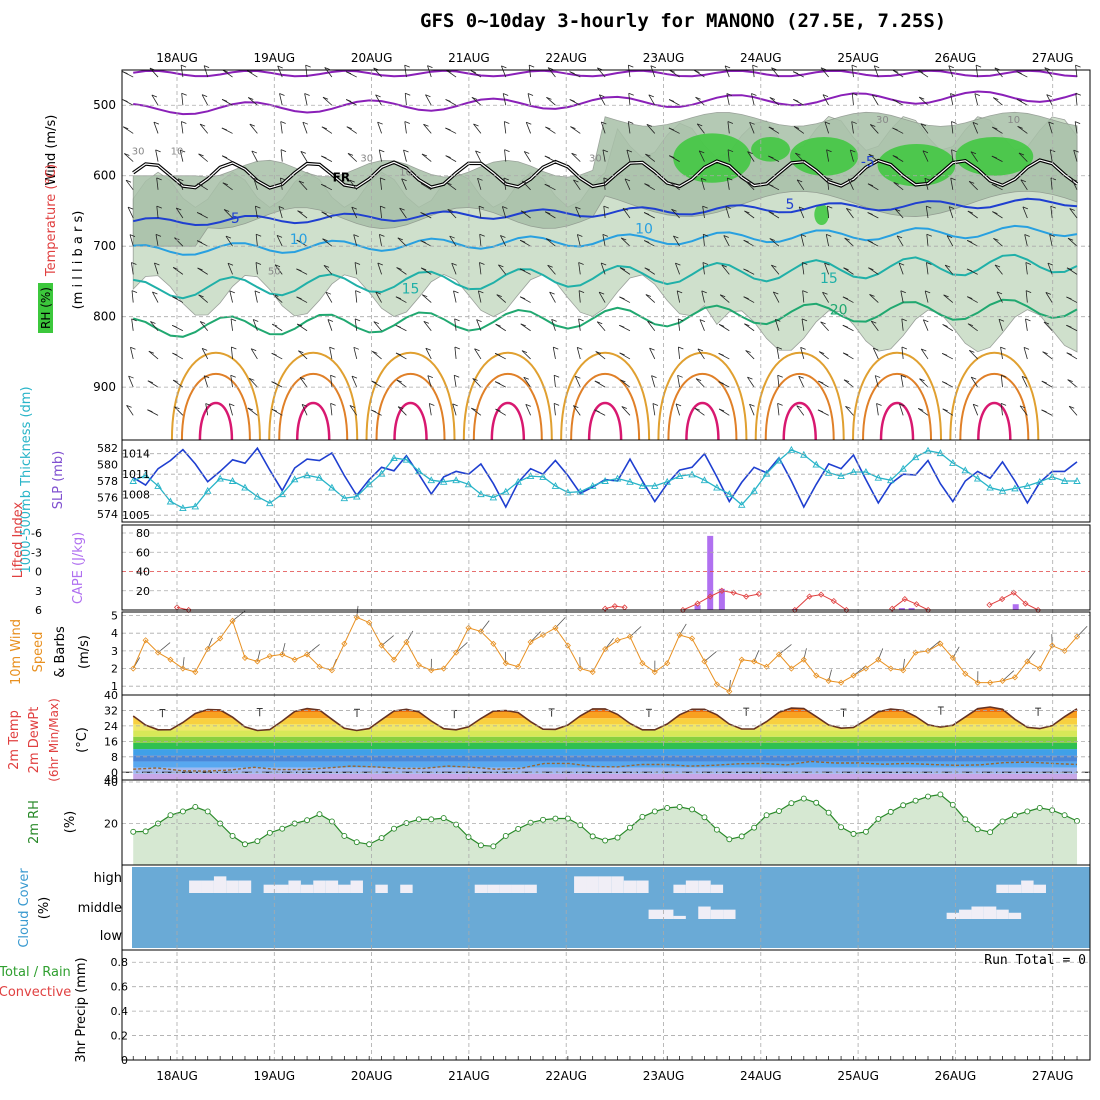  What do you see at coordinates (790, 205) in the screenshot?
I see `isotherm-label: 5` at bounding box center [790, 205].